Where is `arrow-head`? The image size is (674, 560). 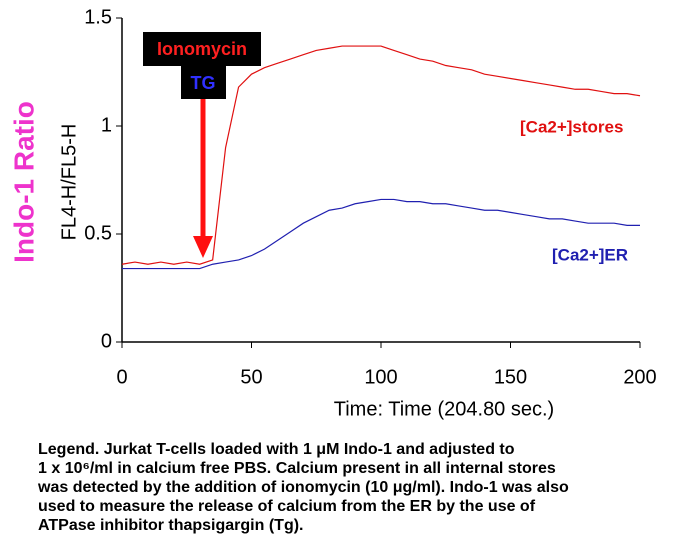 arrow-head is located at coordinates (203, 247).